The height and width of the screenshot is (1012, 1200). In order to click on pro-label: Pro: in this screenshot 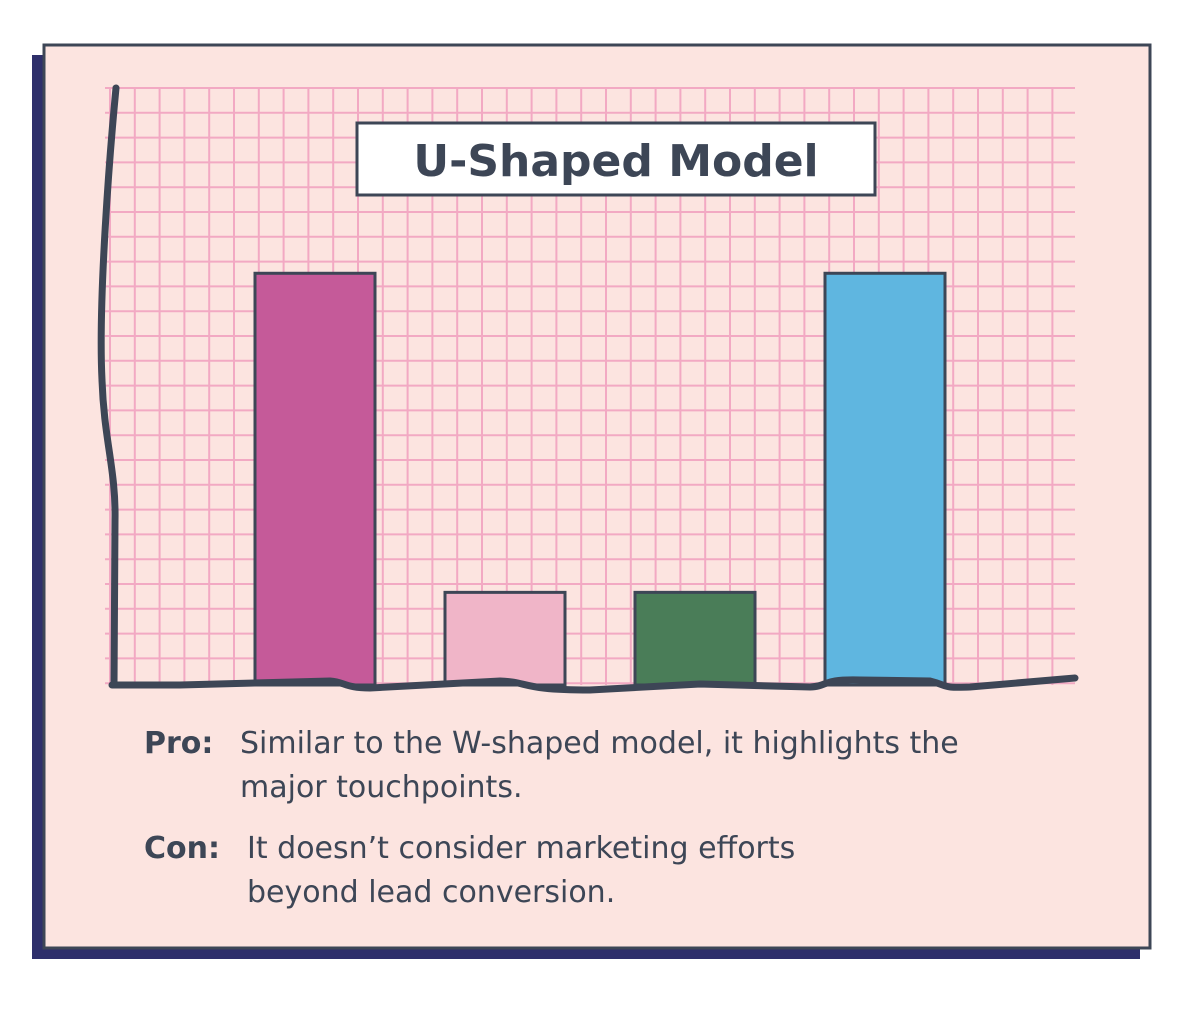, I will do `click(178, 743)`.